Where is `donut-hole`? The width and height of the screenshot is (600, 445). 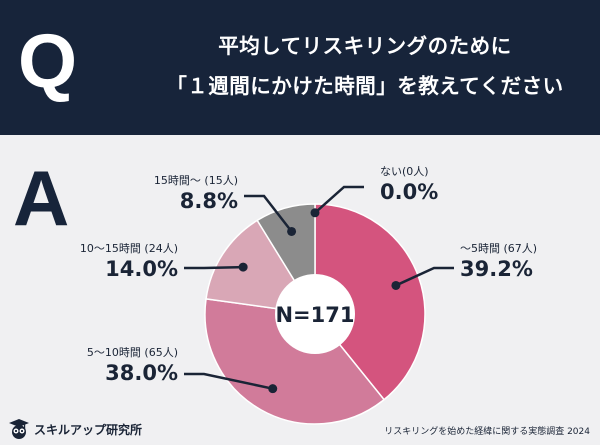
donut-hole is located at coordinates (315, 314).